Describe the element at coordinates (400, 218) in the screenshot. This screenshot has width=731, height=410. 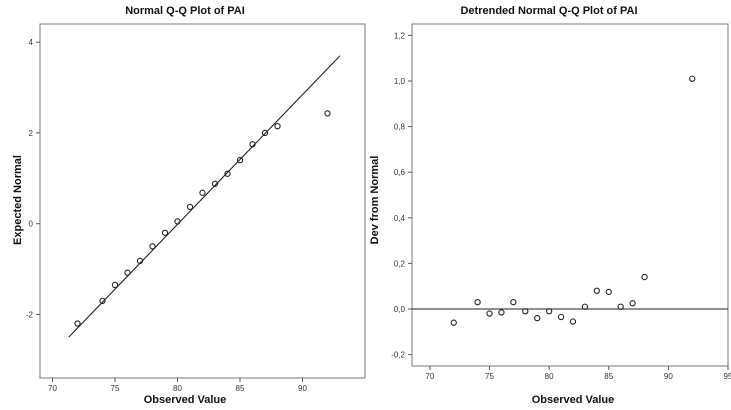
I see `detrended-y-tick-label: 0,4` at that location.